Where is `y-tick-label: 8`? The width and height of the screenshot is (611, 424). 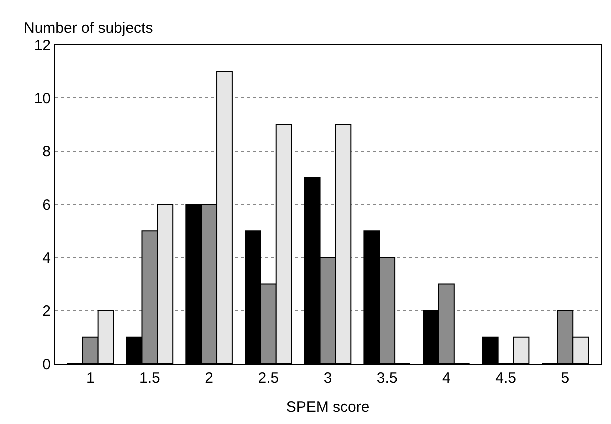
y-tick-label: 8 is located at coordinates (46, 152).